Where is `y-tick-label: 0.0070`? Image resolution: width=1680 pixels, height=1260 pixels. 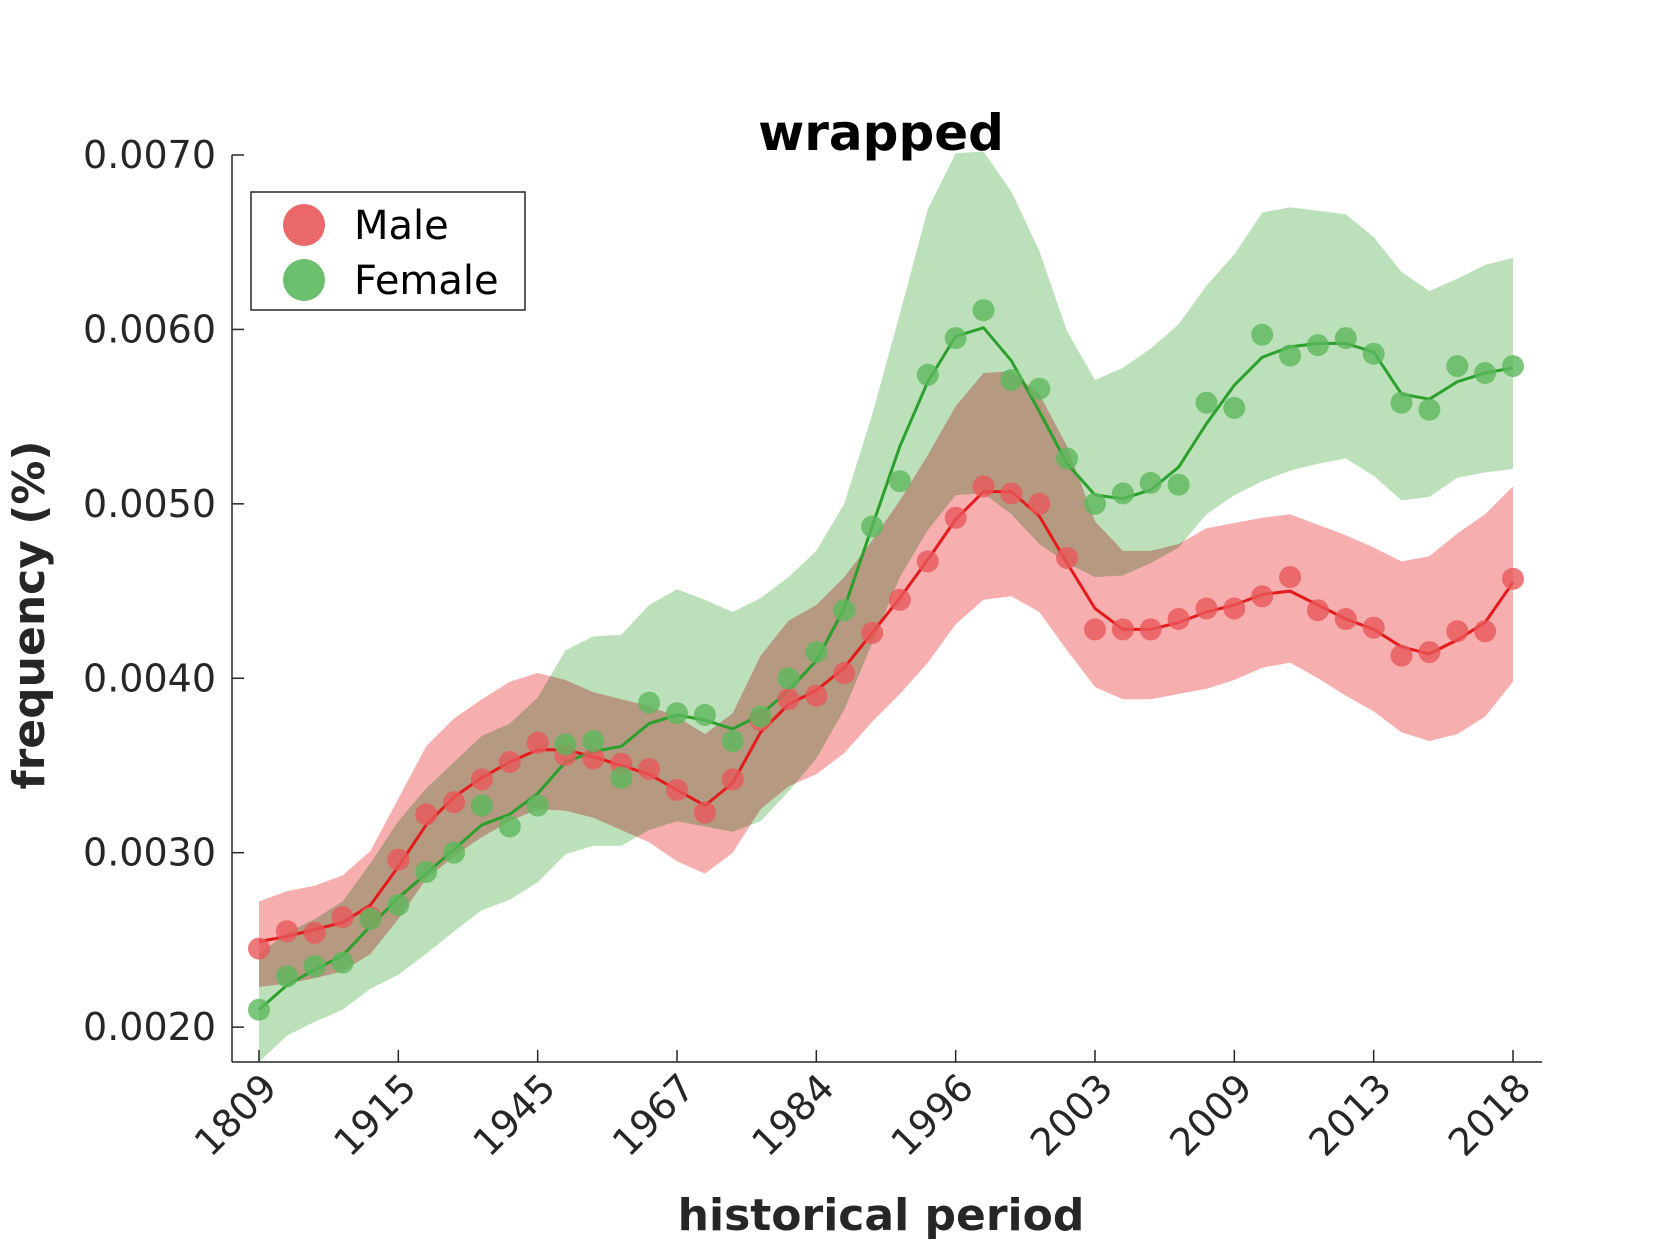 y-tick-label: 0.0070 is located at coordinates (149, 155).